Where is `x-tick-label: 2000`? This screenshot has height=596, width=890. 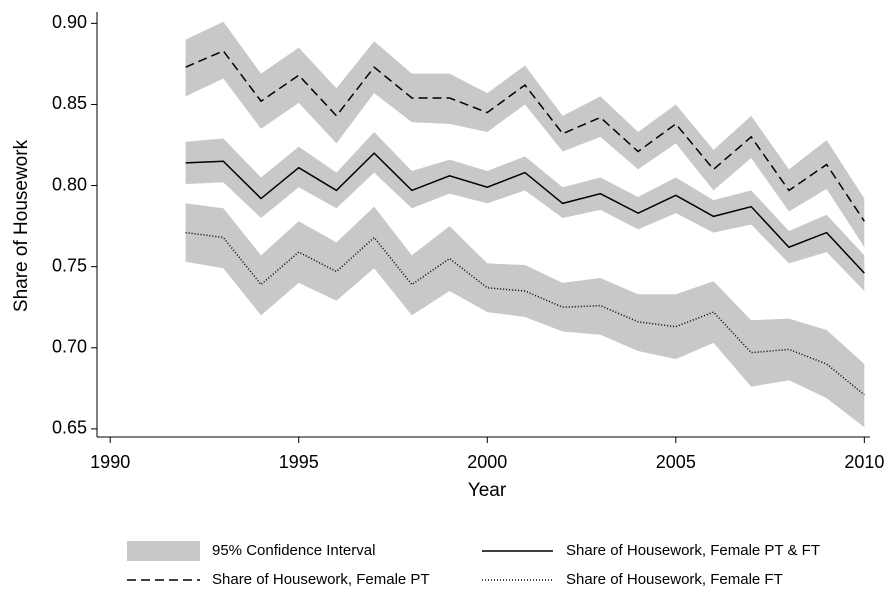
x-tick-label: 2000 is located at coordinates (487, 462).